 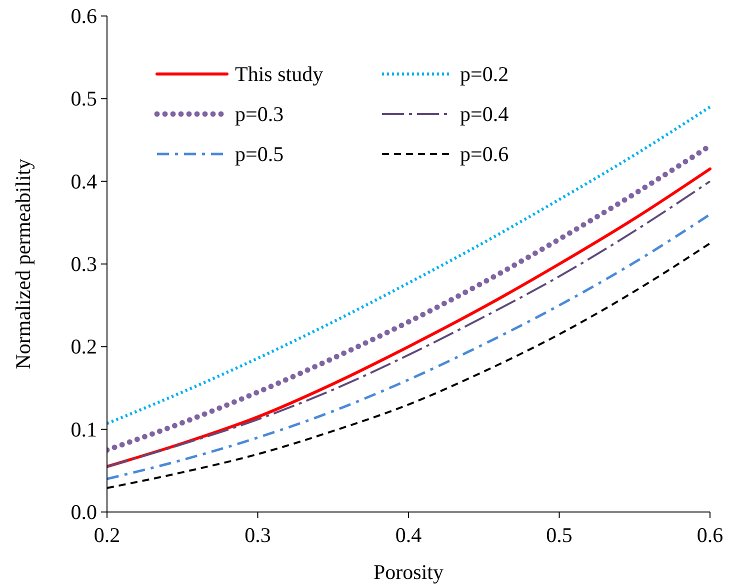 I want to click on y-tick-label: 0.0, so click(x=83, y=512).